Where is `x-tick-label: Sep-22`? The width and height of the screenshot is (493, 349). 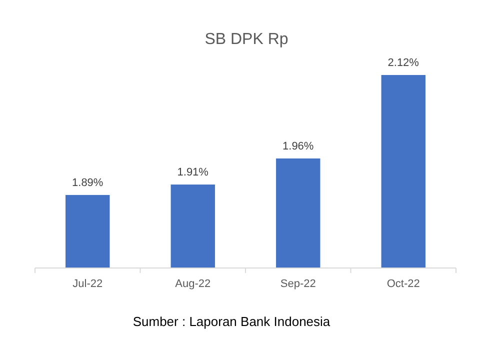
x-tick-label: Sep-22 is located at coordinates (298, 284).